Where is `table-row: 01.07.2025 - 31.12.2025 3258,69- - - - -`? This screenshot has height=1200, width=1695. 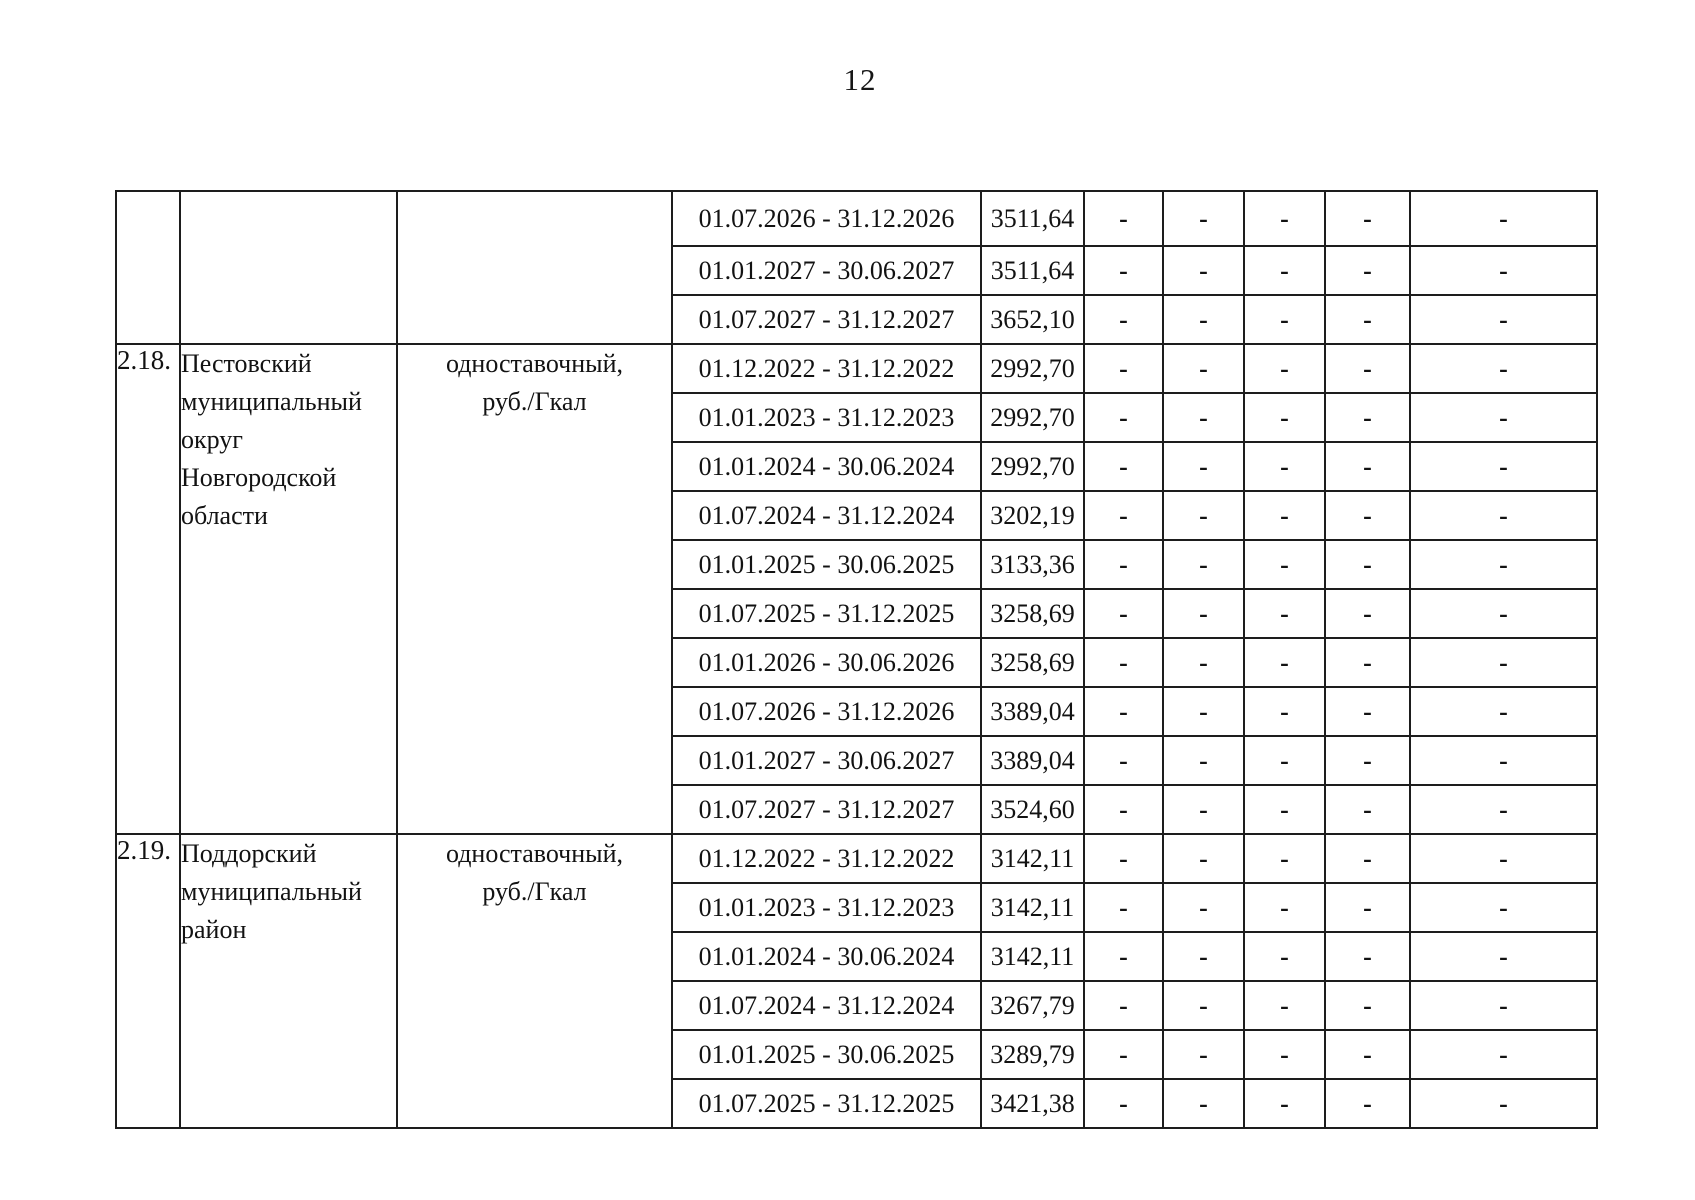 table-row: 01.07.2025 - 31.12.2025 3258,69- - - - - is located at coordinates (857, 613).